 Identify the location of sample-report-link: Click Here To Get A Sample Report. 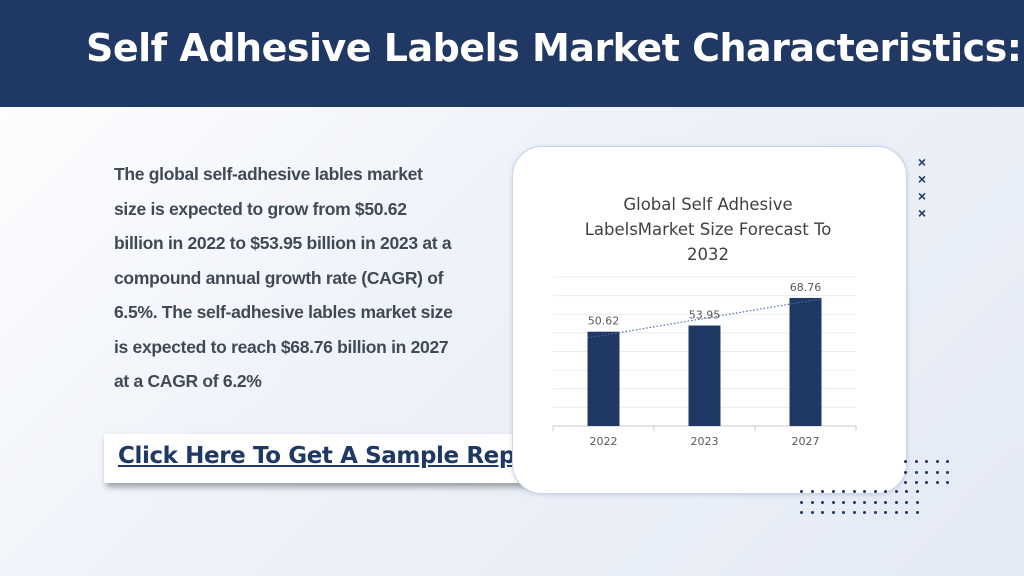
(335, 456).